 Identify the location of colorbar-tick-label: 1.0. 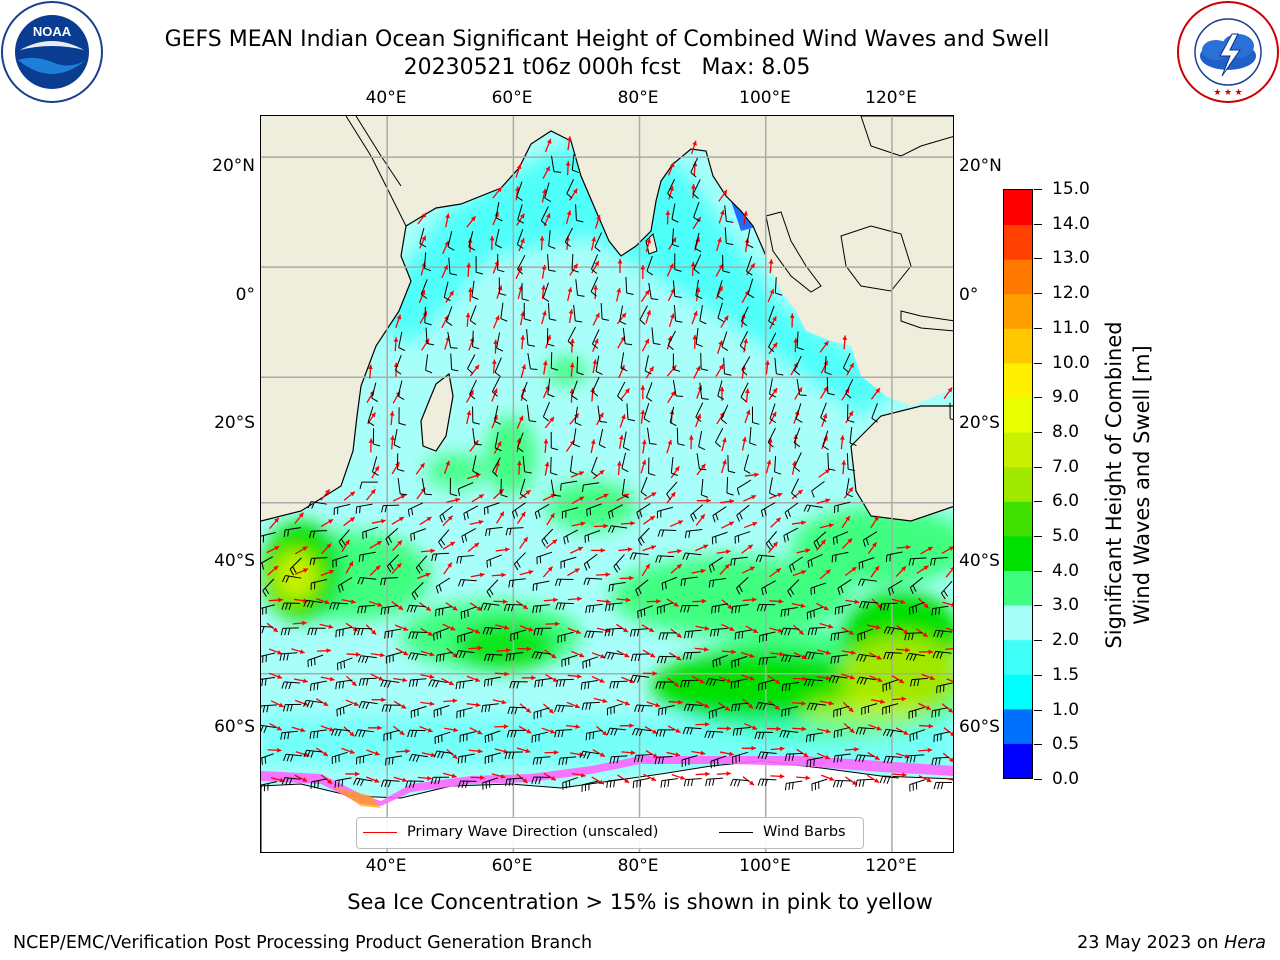
(1066, 709).